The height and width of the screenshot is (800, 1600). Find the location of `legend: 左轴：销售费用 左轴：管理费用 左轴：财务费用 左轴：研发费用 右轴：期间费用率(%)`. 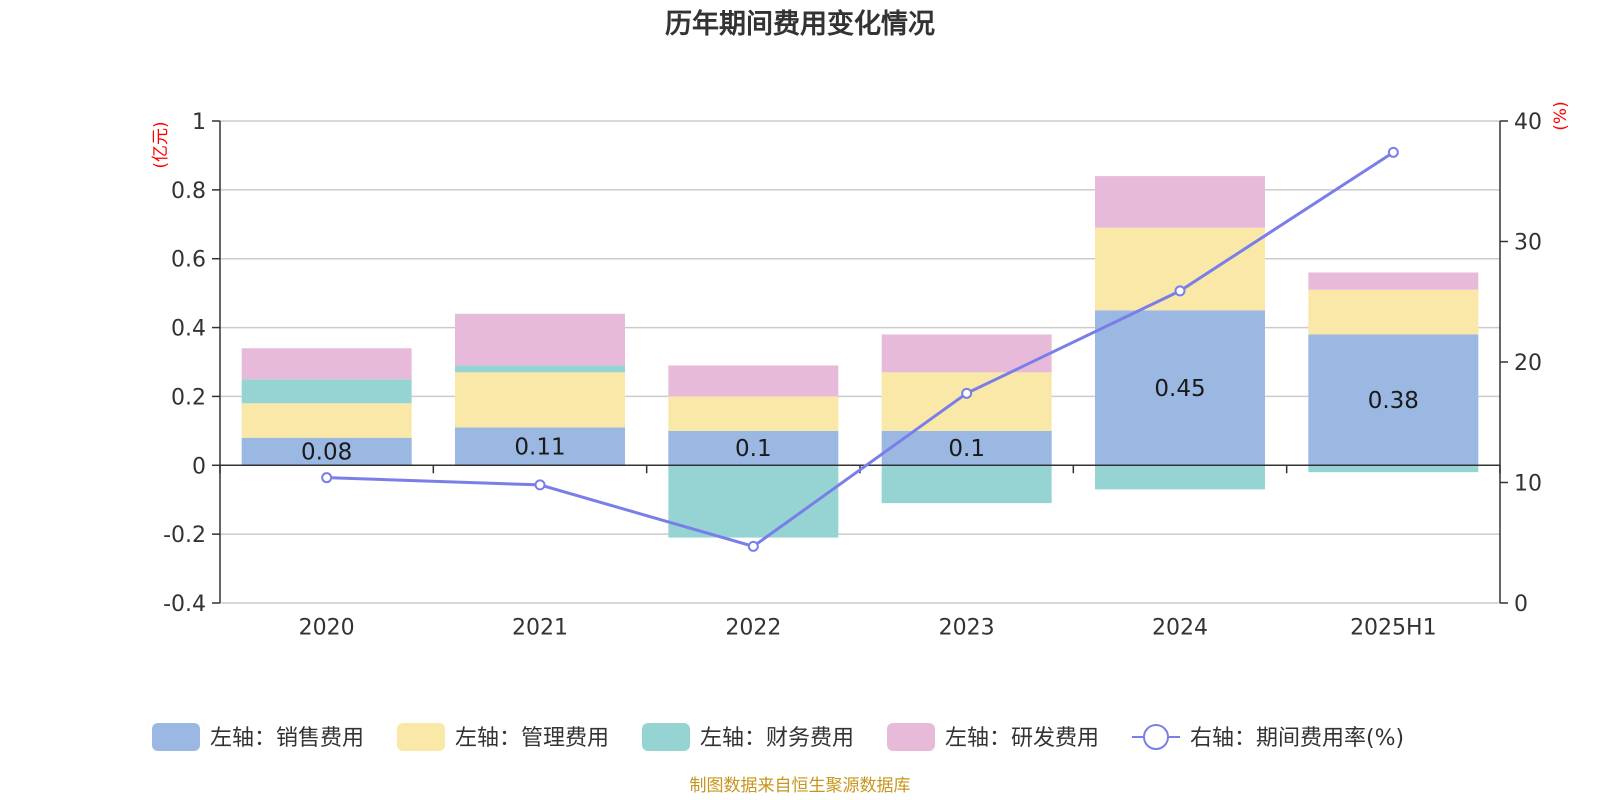

legend: 左轴：销售费用 左轴：管理费用 左轴：财务费用 左轴：研发费用 右轴：期间费用率(%) is located at coordinates (778, 737).